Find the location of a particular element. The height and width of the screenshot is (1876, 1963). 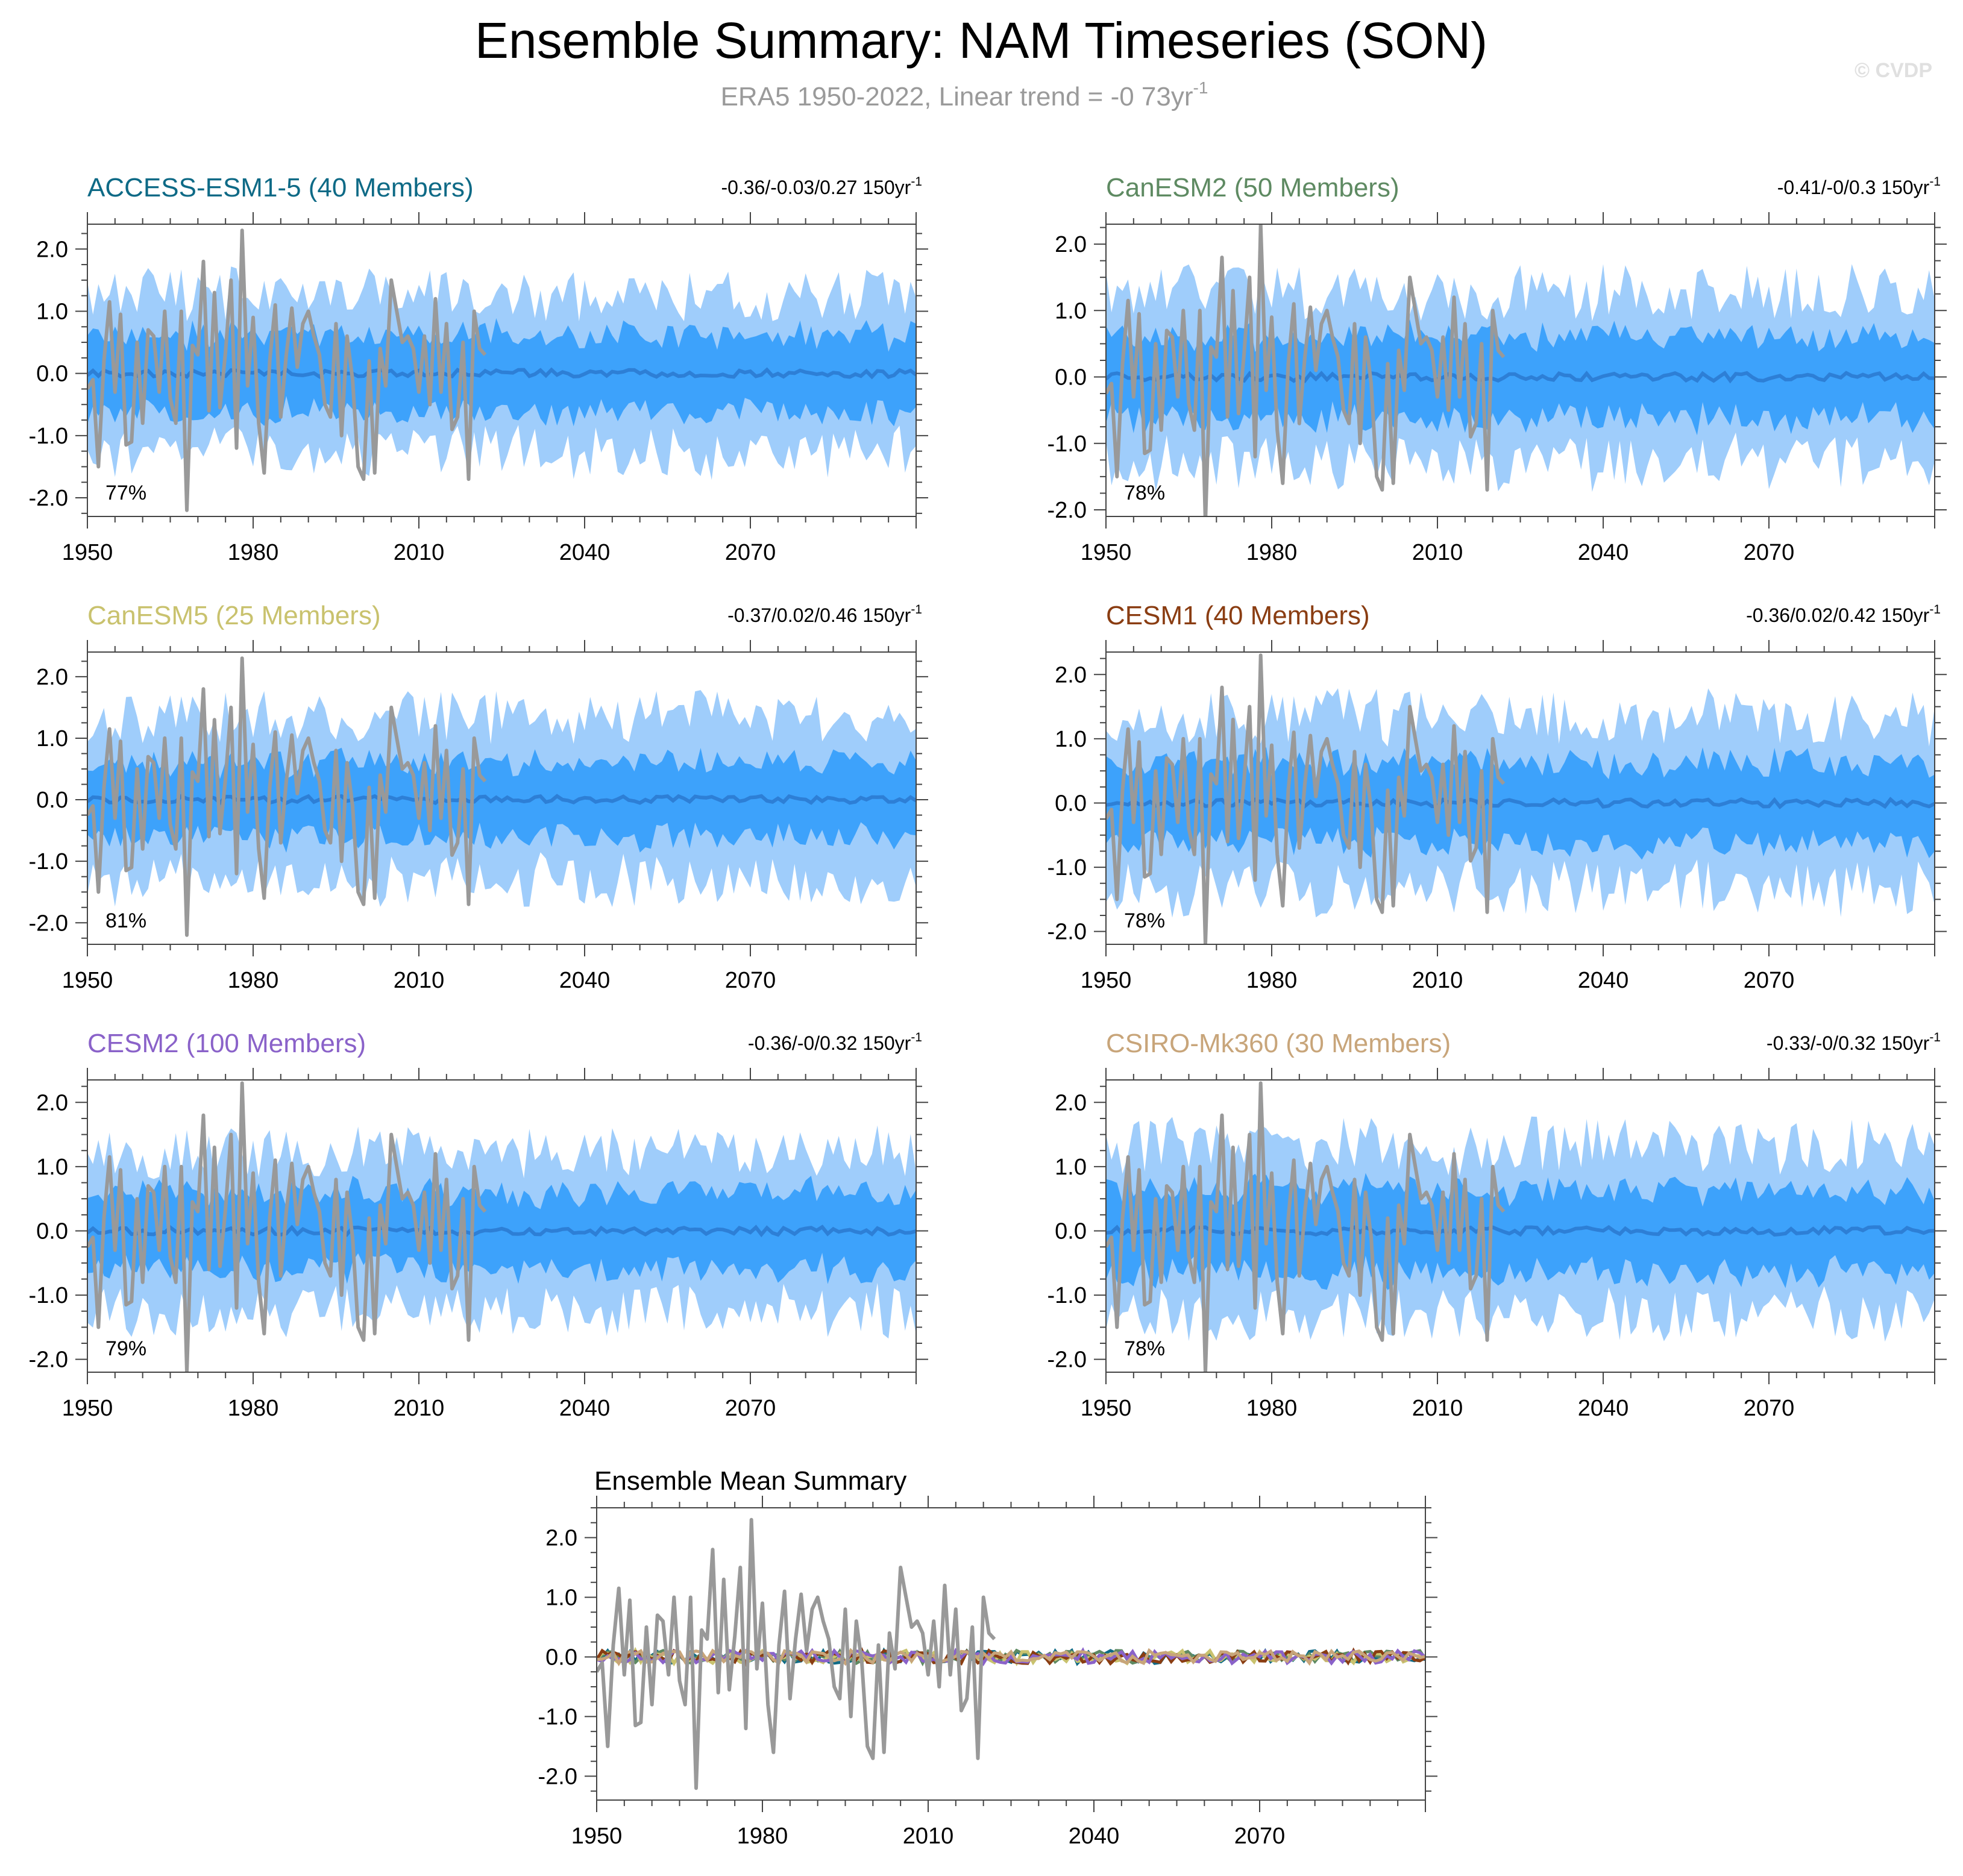

trend-label-main: -0.36/0.02/0.42 150yr is located at coordinates (1838, 615).